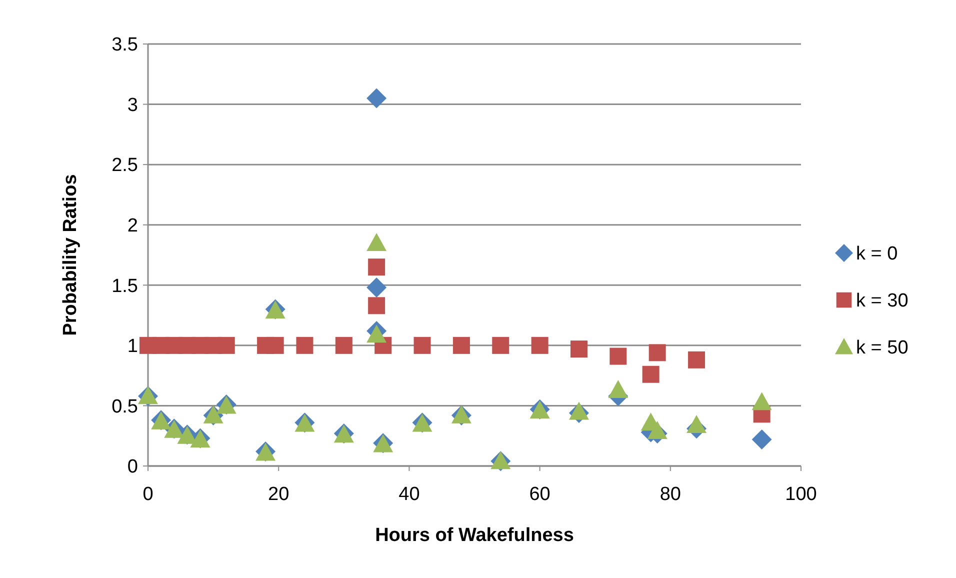  Describe the element at coordinates (409, 494) in the screenshot. I see `x-tick-label: 40` at that location.